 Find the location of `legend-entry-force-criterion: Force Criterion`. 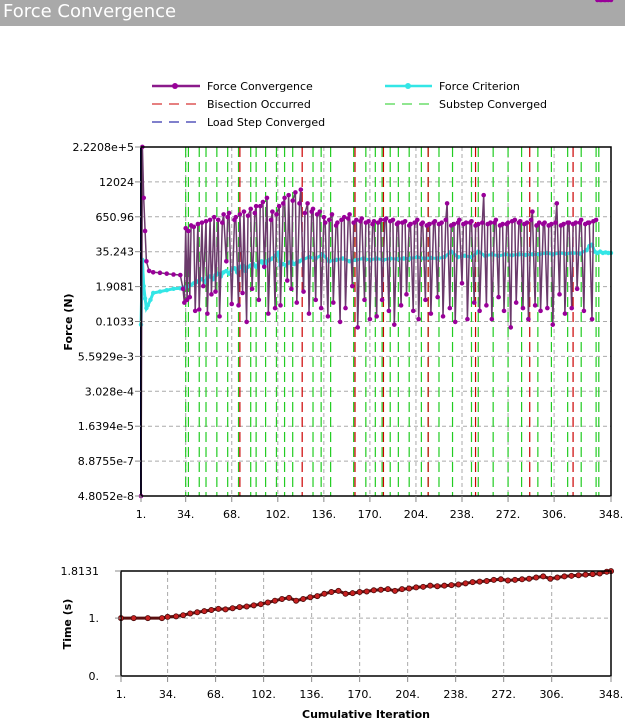

legend-entry-force-criterion: Force Criterion is located at coordinates (452, 86).